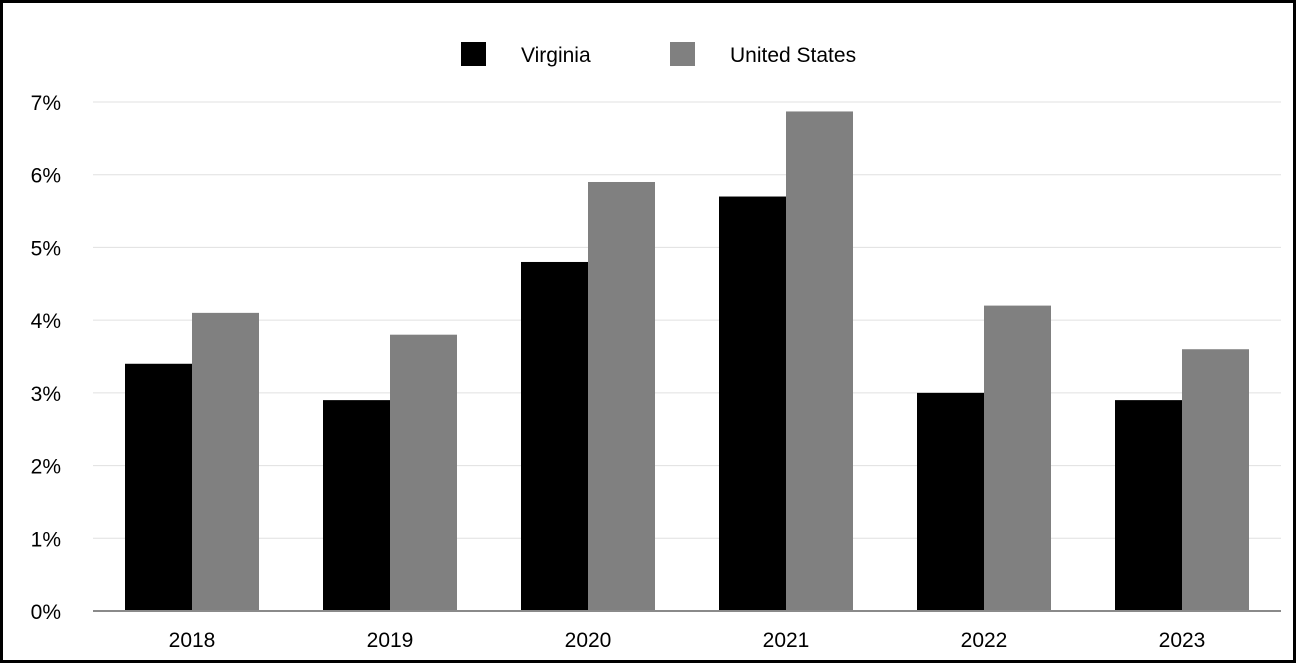 The width and height of the screenshot is (1296, 666). Describe the element at coordinates (819, 361) in the screenshot. I see `bar-united-states-2021` at that location.